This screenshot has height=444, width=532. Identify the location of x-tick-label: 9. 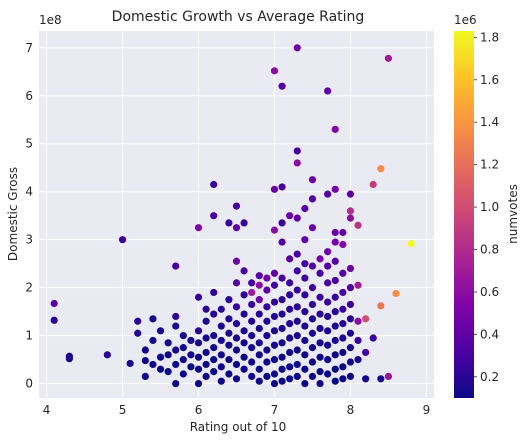
(427, 410).